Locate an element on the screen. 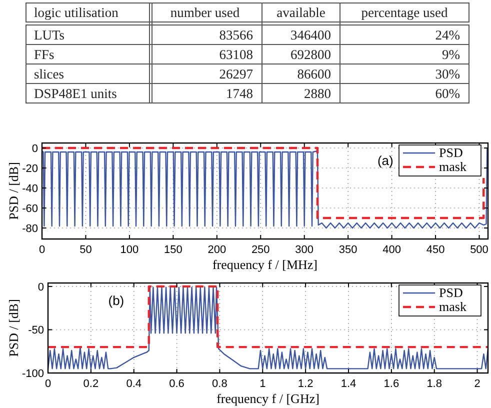 The height and width of the screenshot is (408, 491). text: 692800 is located at coordinates (311, 54).